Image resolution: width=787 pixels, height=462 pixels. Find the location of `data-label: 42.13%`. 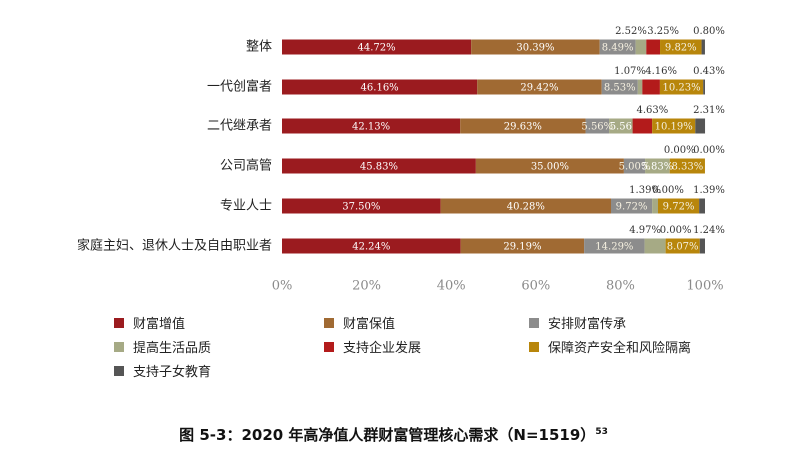

data-label: 42.13% is located at coordinates (371, 127).